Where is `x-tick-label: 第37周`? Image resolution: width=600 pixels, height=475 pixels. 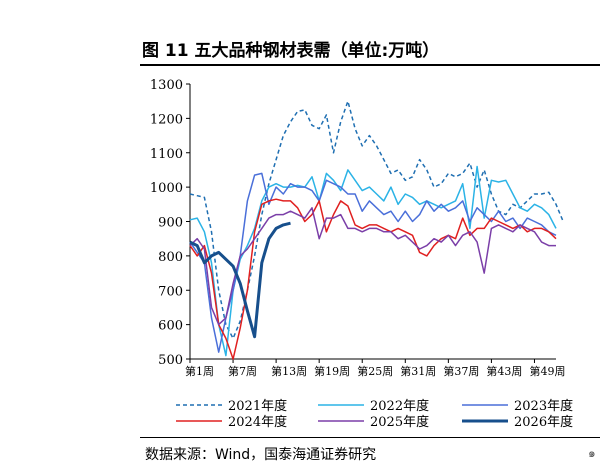 x-tick-label: 第37周 is located at coordinates (461, 371).